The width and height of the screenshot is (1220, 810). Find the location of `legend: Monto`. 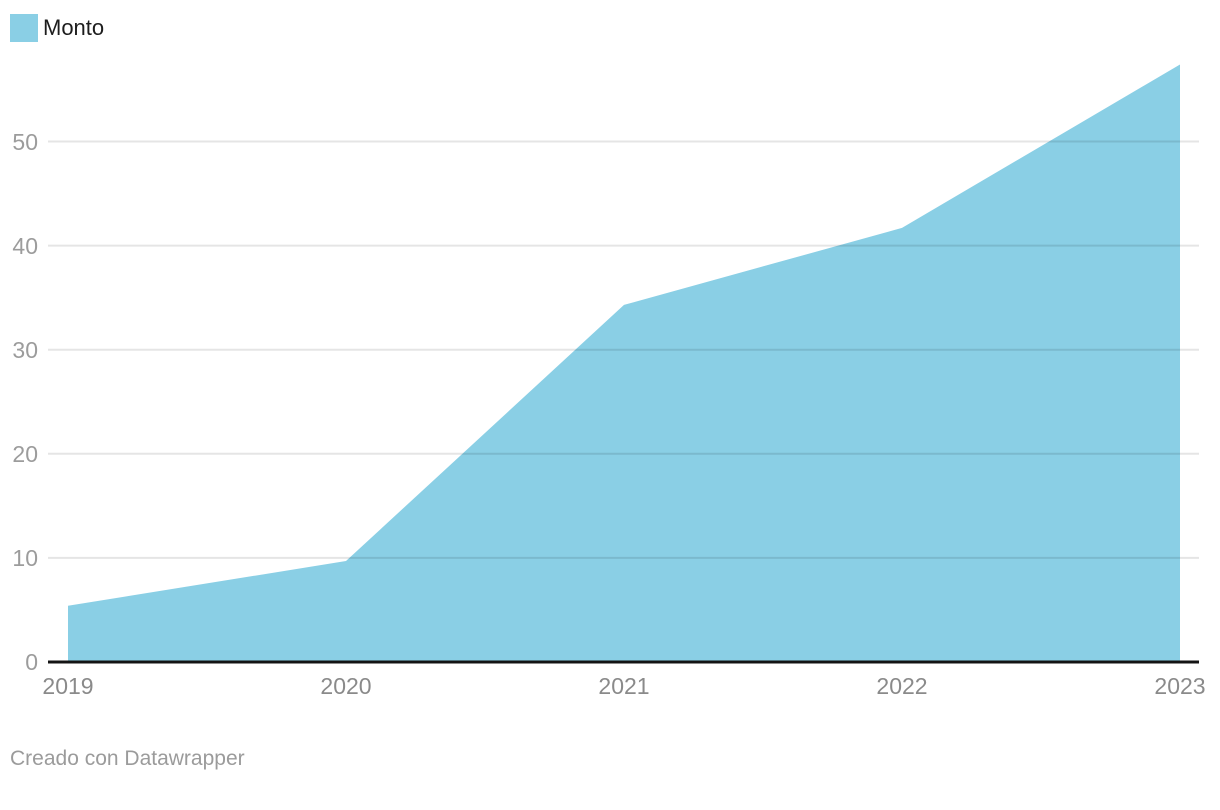

legend: Monto is located at coordinates (57, 28).